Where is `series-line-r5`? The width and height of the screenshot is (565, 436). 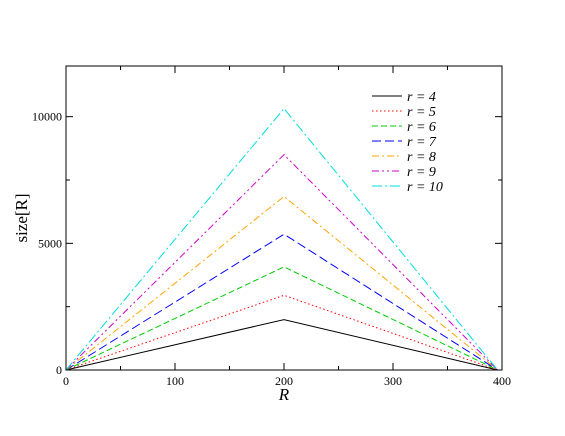 series-line-r5 is located at coordinates (281, 332).